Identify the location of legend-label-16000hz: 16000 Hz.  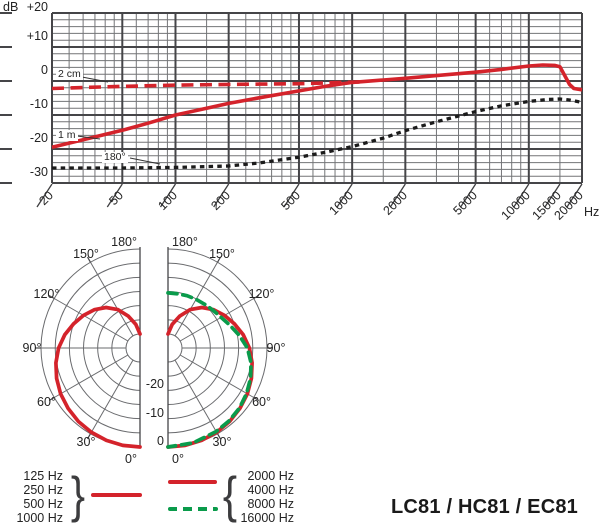
(267, 518).